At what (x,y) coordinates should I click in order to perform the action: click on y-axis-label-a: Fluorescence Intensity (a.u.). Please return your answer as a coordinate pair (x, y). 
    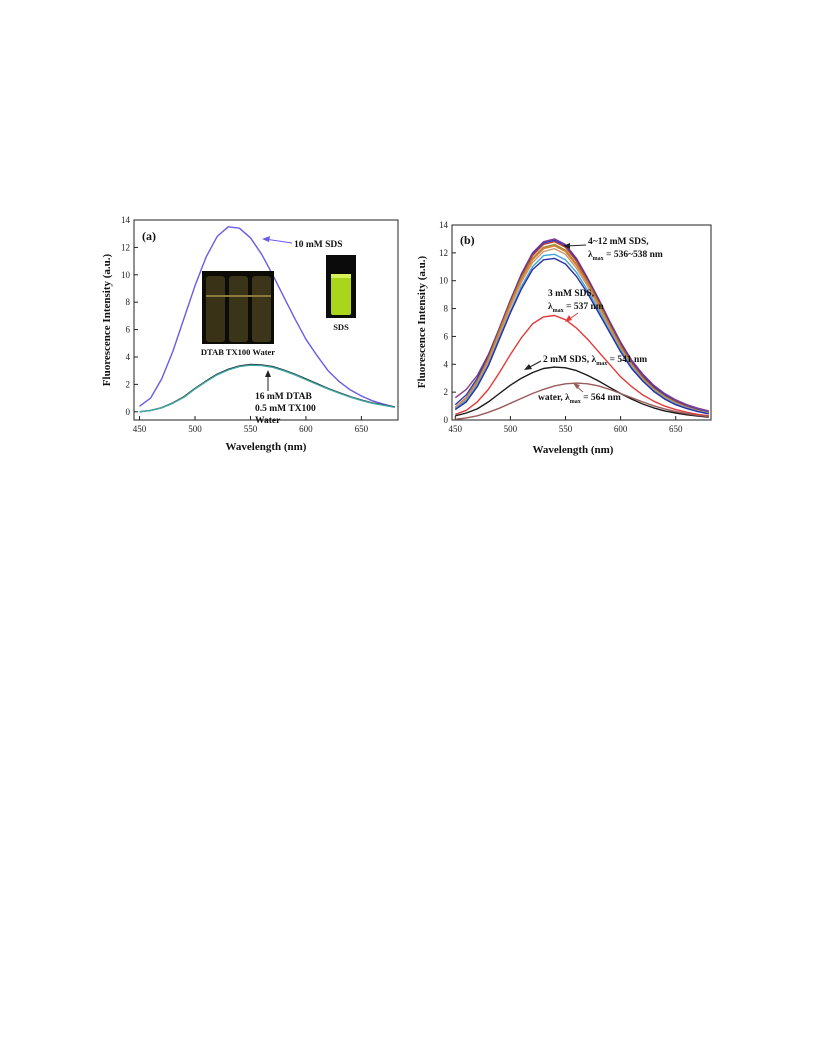
    Looking at the image, I should click on (107, 319).